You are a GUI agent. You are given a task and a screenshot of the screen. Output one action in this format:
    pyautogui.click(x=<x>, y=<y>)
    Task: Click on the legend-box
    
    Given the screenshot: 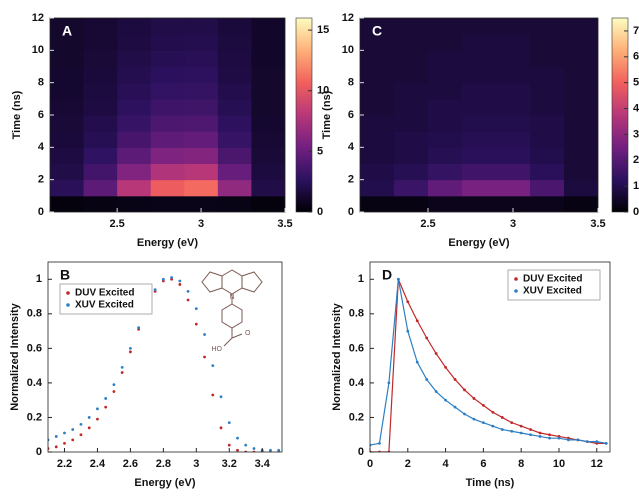 What is the action you would take?
    pyautogui.click(x=106, y=299)
    